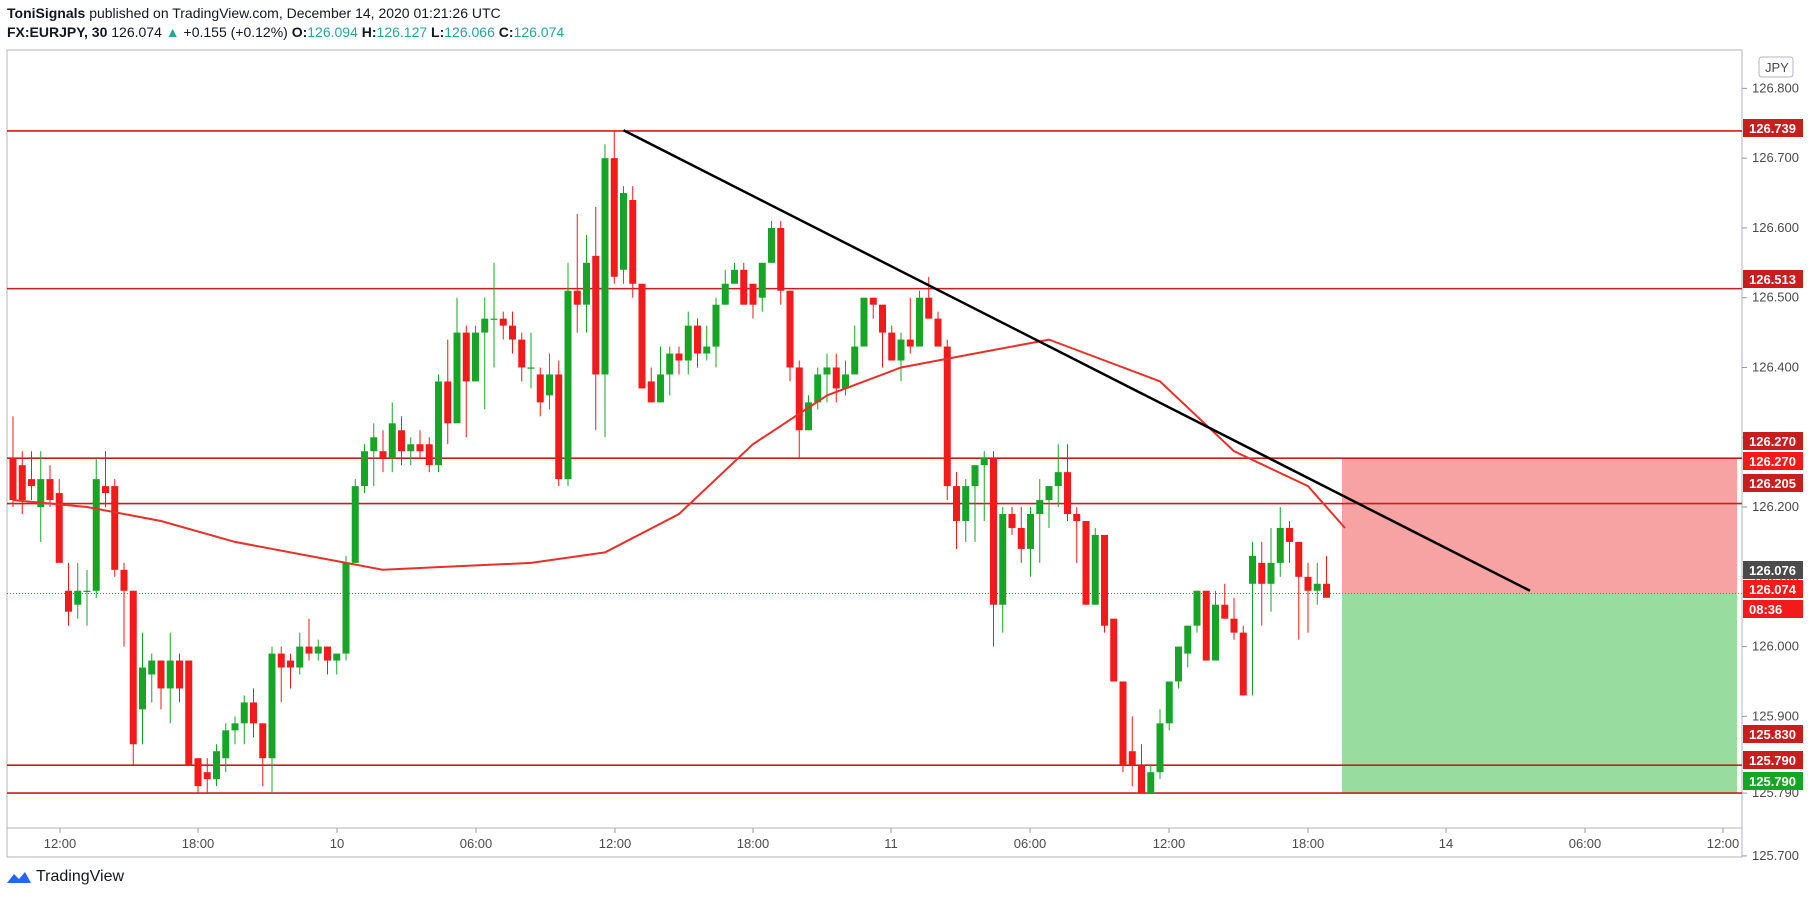 The image size is (1816, 900). What do you see at coordinates (1775, 506) in the screenshot?
I see `price-tick-label-6: 126.200` at bounding box center [1775, 506].